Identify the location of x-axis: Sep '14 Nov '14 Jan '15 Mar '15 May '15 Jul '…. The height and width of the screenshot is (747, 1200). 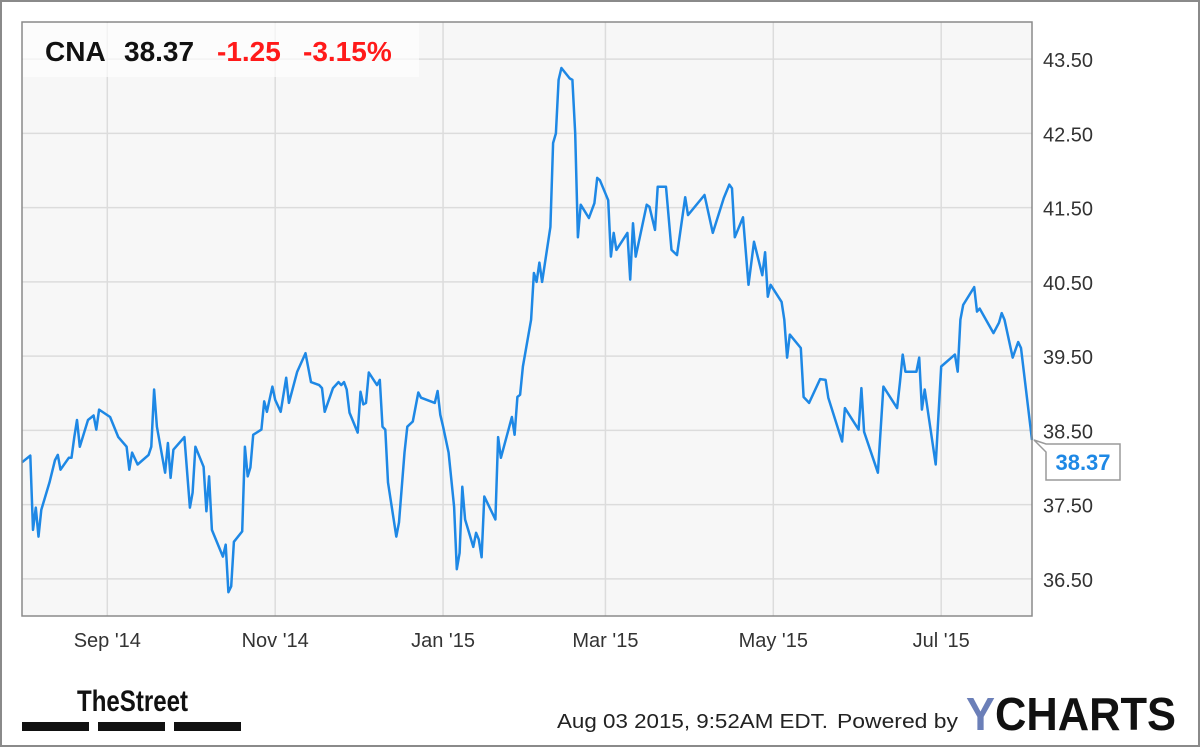
(522, 641).